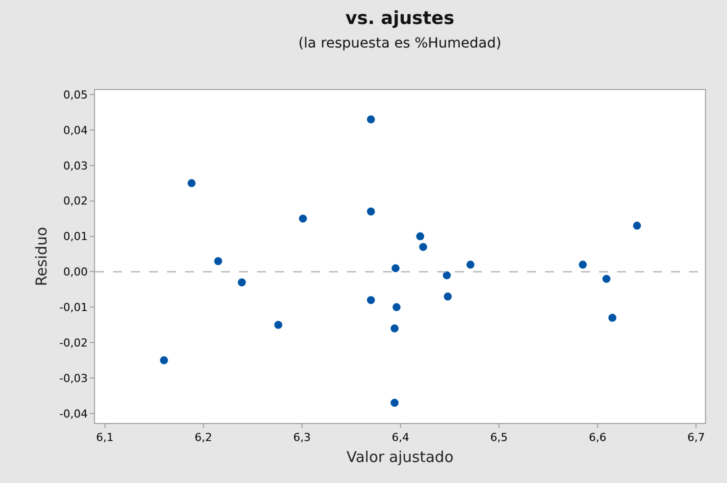  I want to click on y-tick-label: -0,03, so click(73, 378).